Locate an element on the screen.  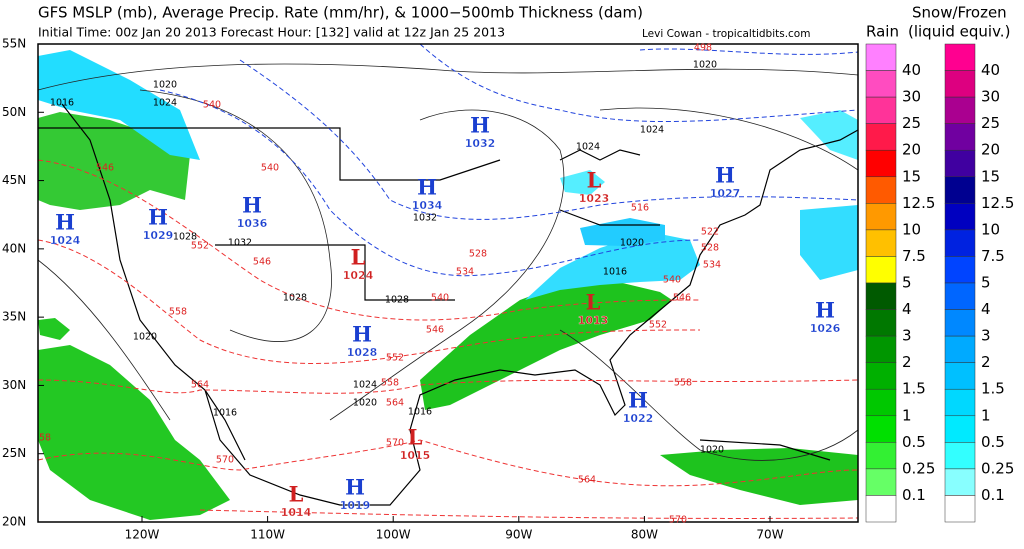
snow-legend-title: (liquid equiv.) is located at coordinates (959, 32).